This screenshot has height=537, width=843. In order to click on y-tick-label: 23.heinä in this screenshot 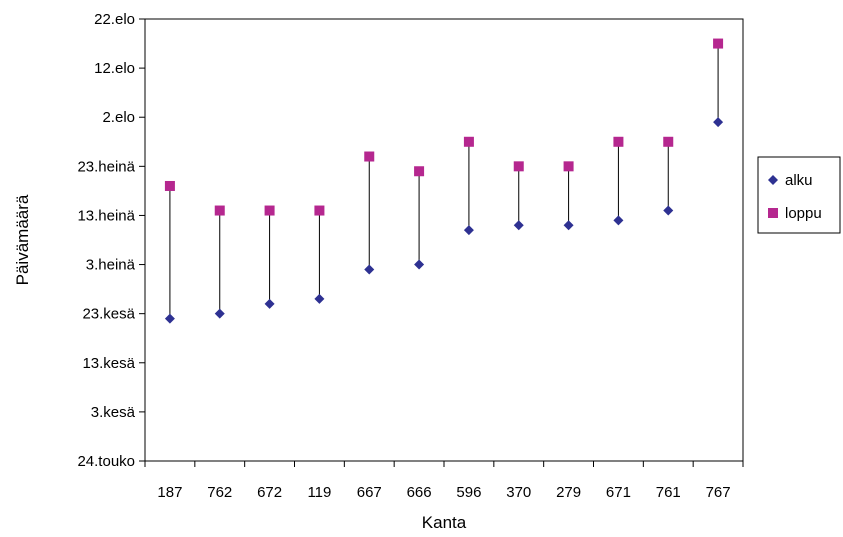, I will do `click(106, 166)`.